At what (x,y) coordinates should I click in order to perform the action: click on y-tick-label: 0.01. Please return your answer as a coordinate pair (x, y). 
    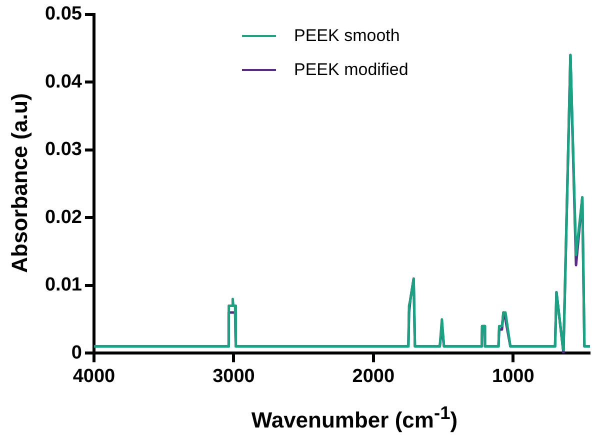
    Looking at the image, I should click on (63, 285).